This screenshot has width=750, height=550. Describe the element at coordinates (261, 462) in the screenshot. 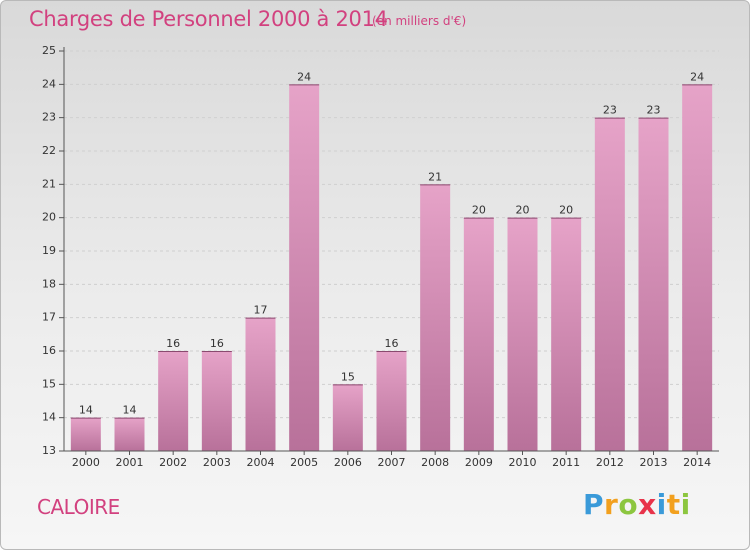

I see `x-tick-label: 2004` at that location.